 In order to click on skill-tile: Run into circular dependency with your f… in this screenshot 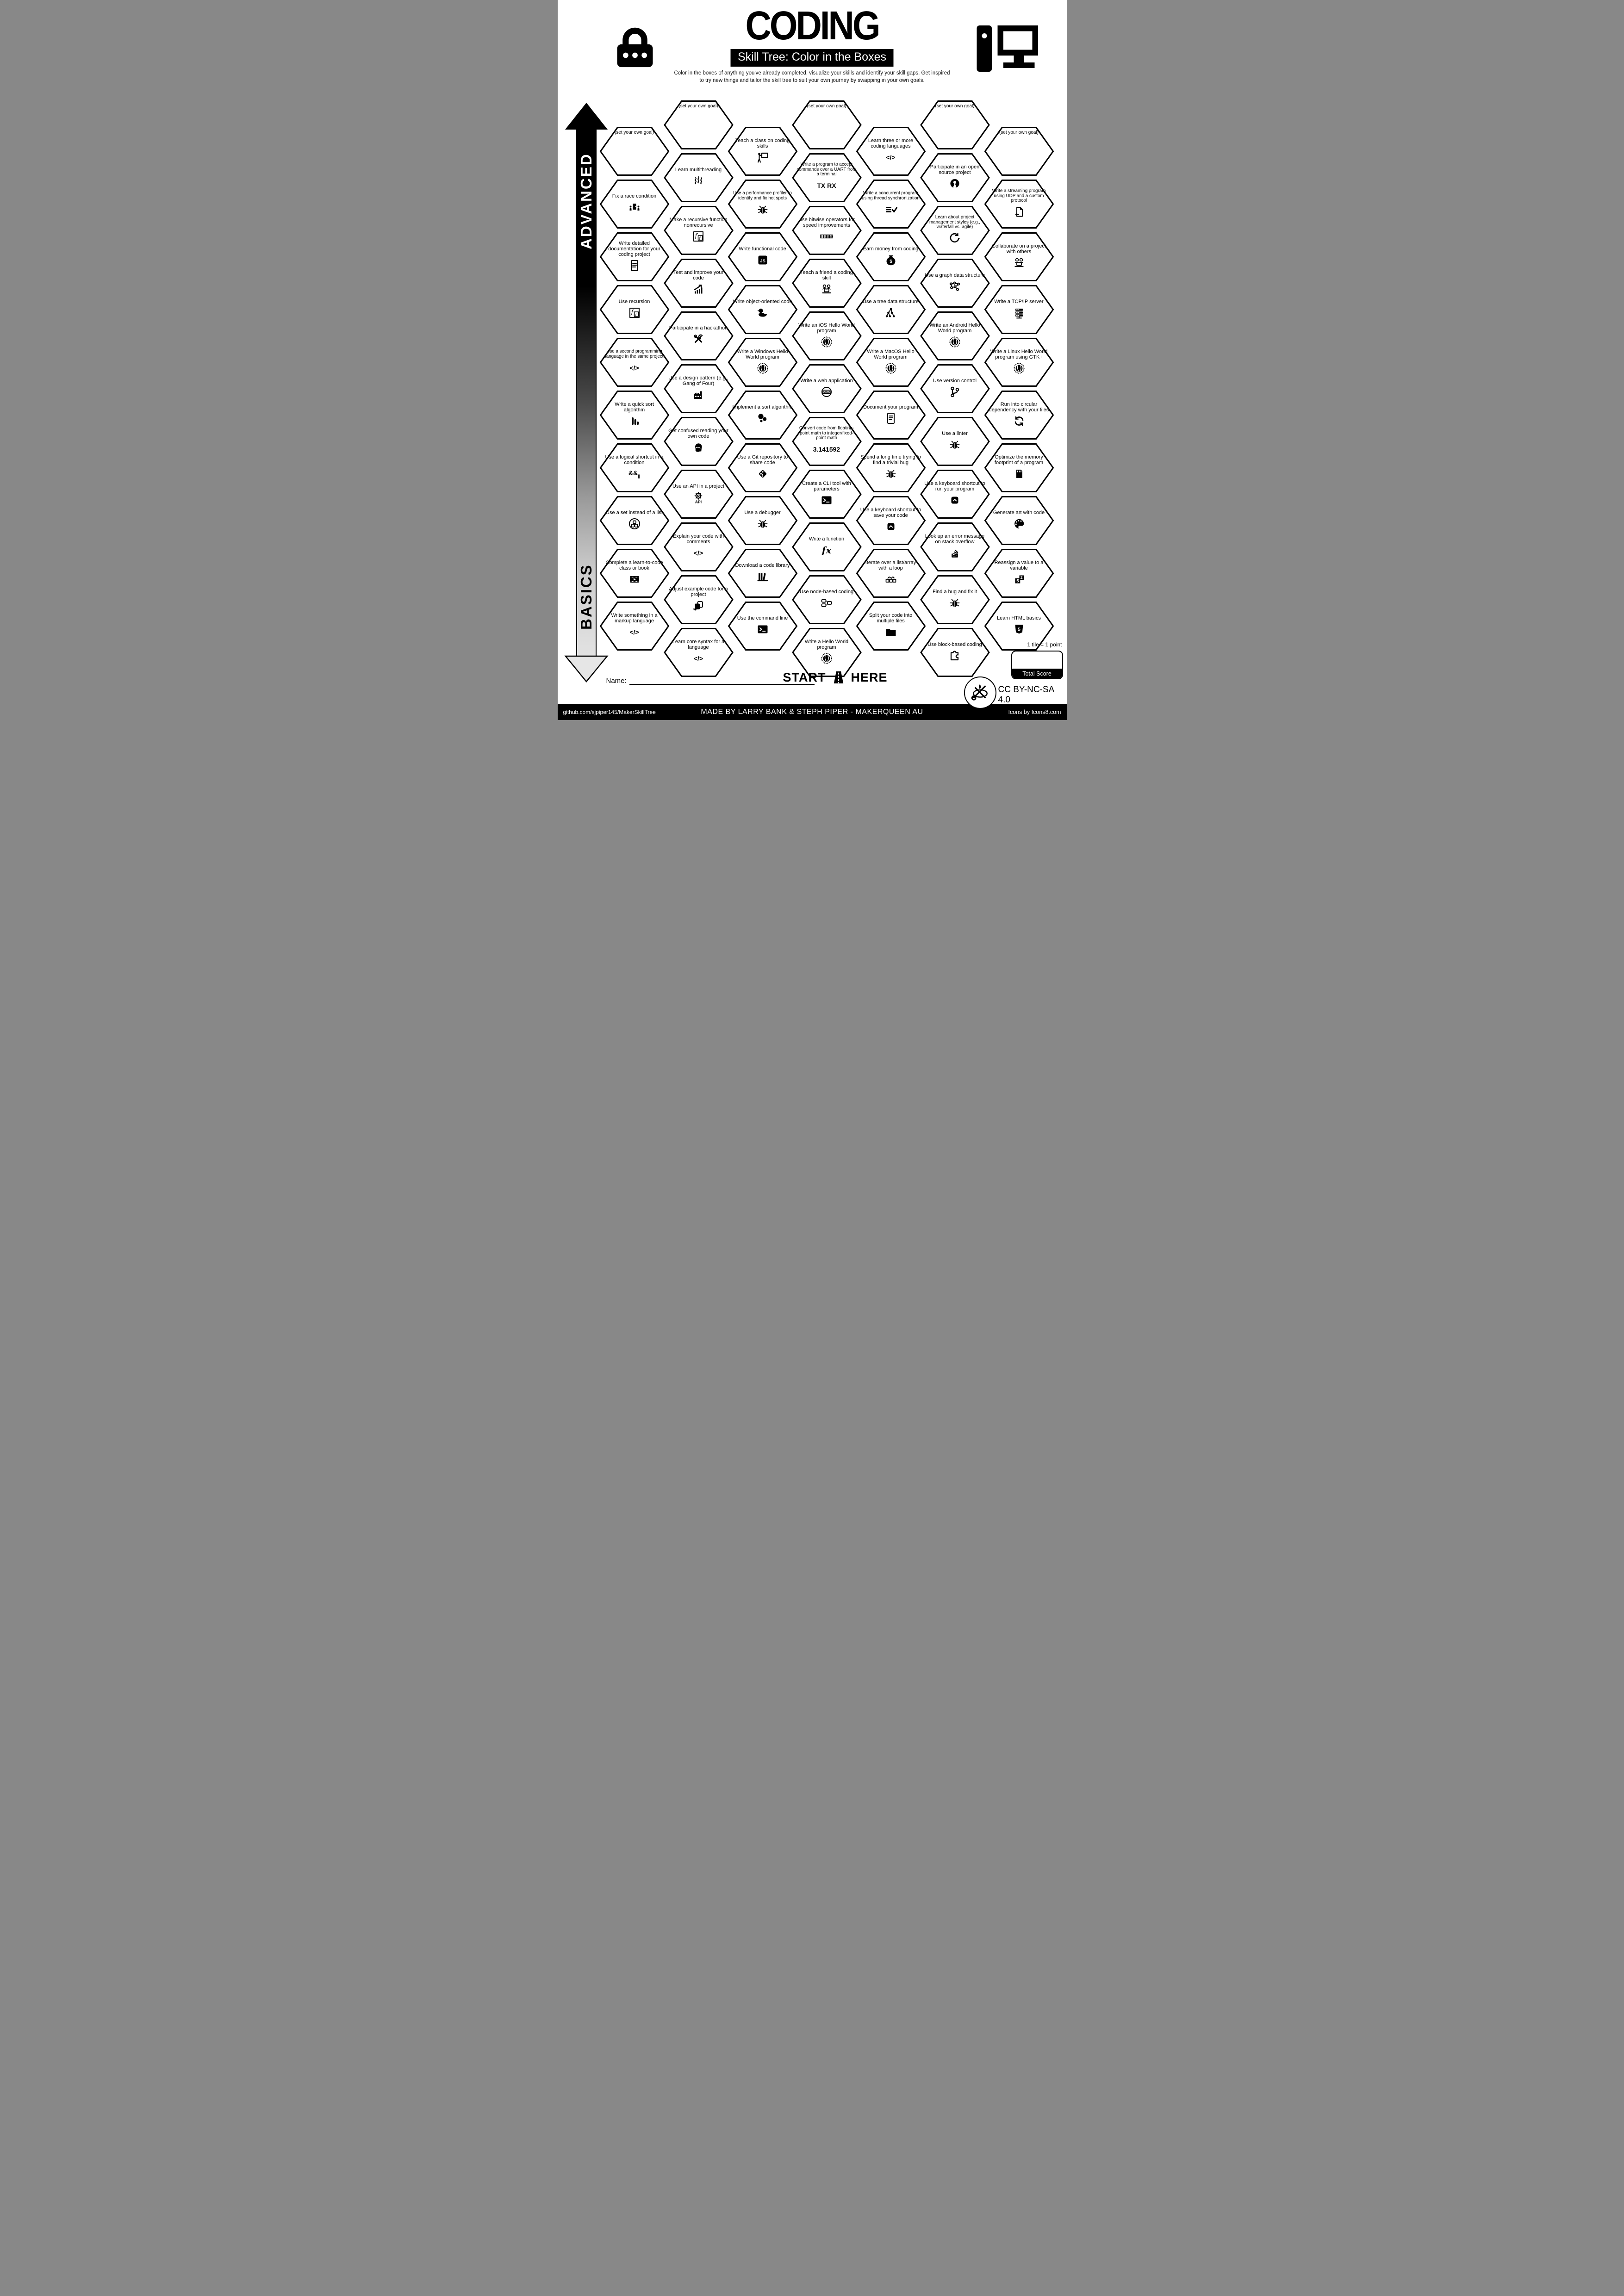, I will do `click(1019, 415)`.